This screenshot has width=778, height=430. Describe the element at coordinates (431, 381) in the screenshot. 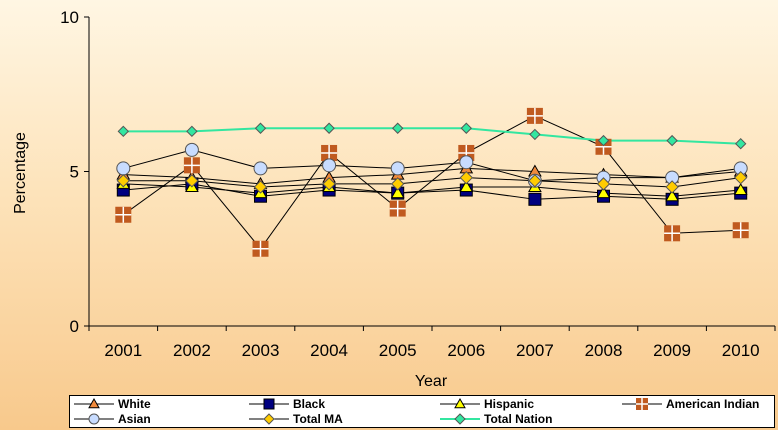

I see `x-axis-title: Year` at that location.